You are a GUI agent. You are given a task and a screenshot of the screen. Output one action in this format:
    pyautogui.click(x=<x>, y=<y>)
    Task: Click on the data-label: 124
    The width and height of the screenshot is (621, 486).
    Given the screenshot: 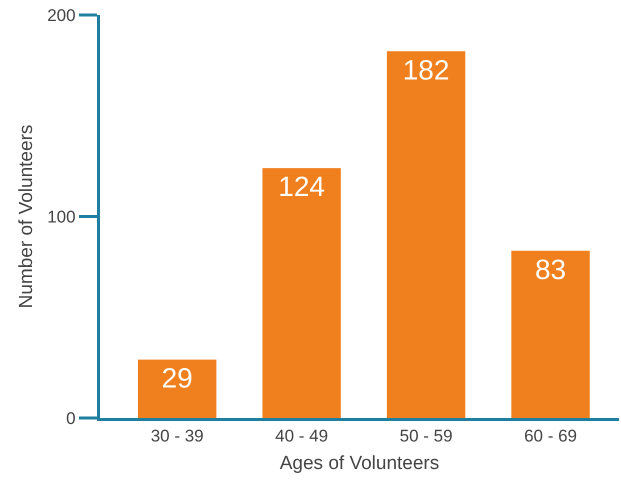 What is the action you would take?
    pyautogui.click(x=301, y=186)
    